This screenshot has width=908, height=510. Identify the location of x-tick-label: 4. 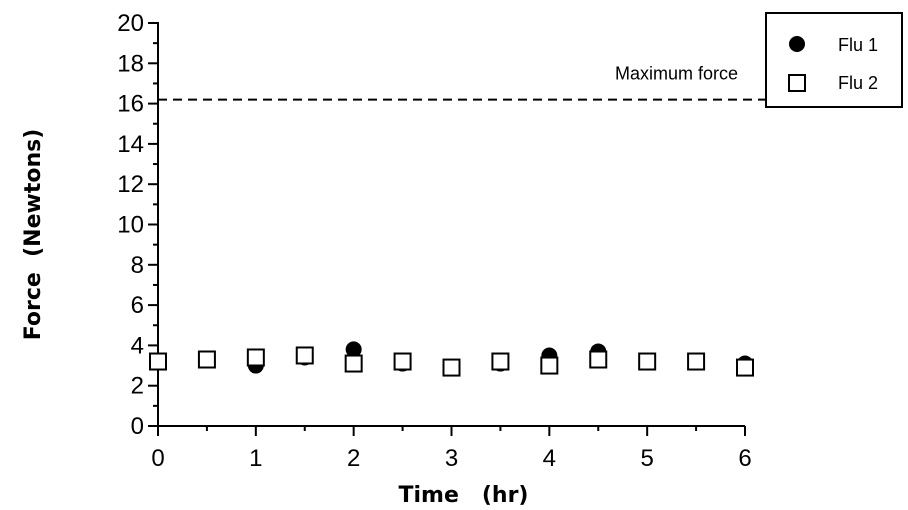
(549, 458).